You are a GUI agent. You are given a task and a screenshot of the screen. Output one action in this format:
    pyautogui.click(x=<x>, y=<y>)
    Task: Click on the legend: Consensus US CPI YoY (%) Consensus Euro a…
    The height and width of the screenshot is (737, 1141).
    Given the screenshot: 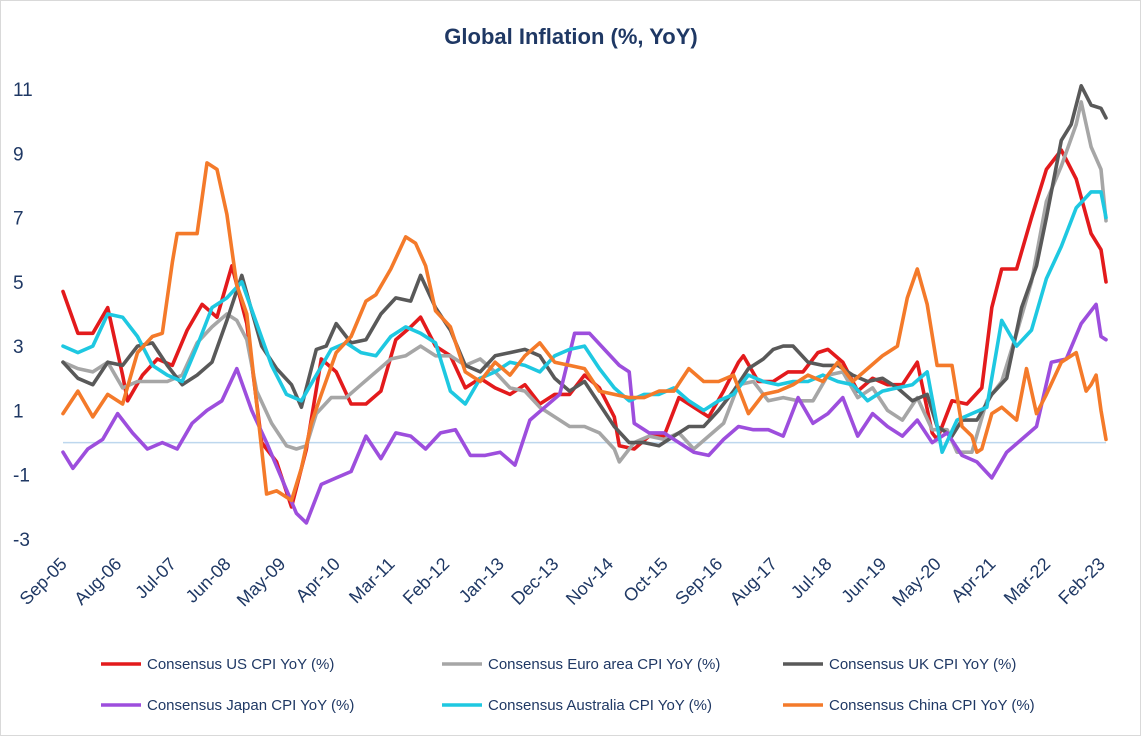 What is the action you would take?
    pyautogui.click(x=568, y=685)
    